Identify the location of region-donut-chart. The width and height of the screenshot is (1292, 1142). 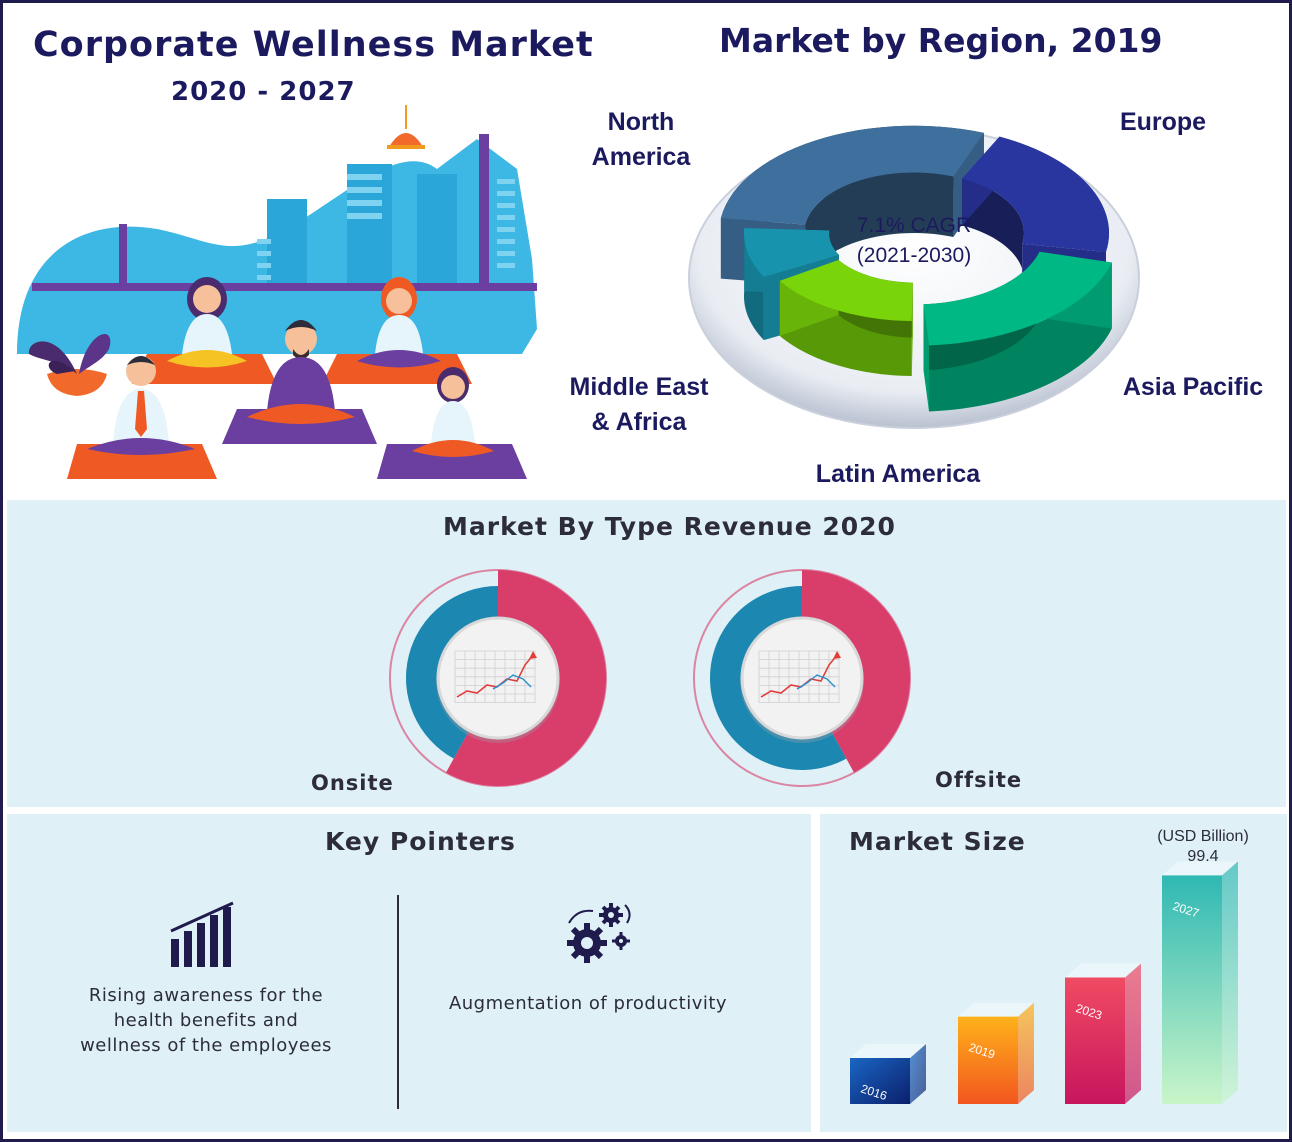
(914, 277).